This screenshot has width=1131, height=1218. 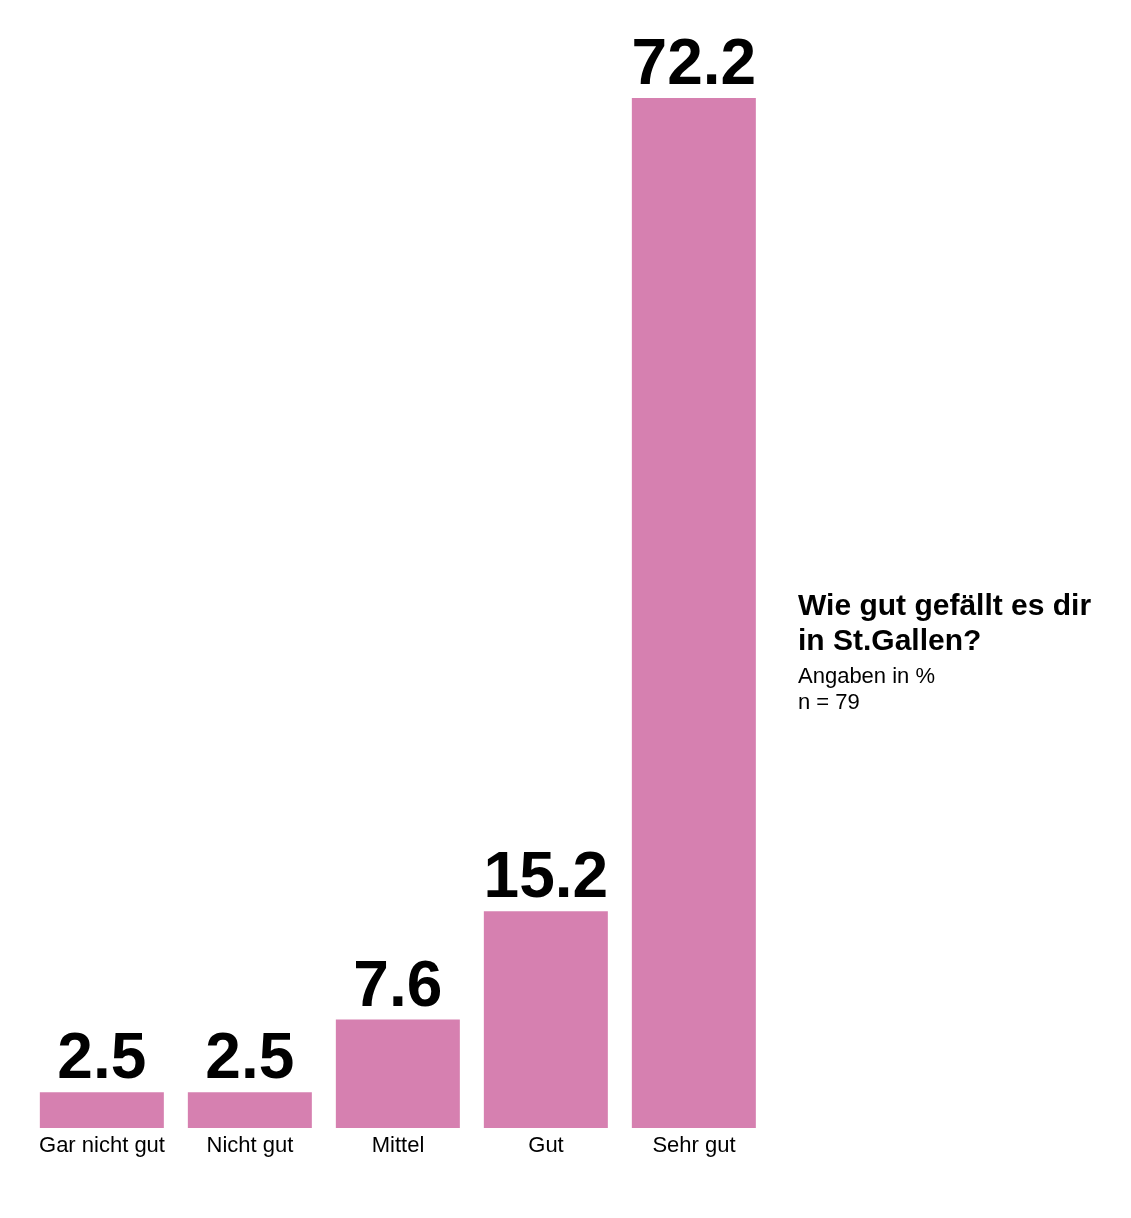 I want to click on x-tick-label: Mittel, so click(x=398, y=1144).